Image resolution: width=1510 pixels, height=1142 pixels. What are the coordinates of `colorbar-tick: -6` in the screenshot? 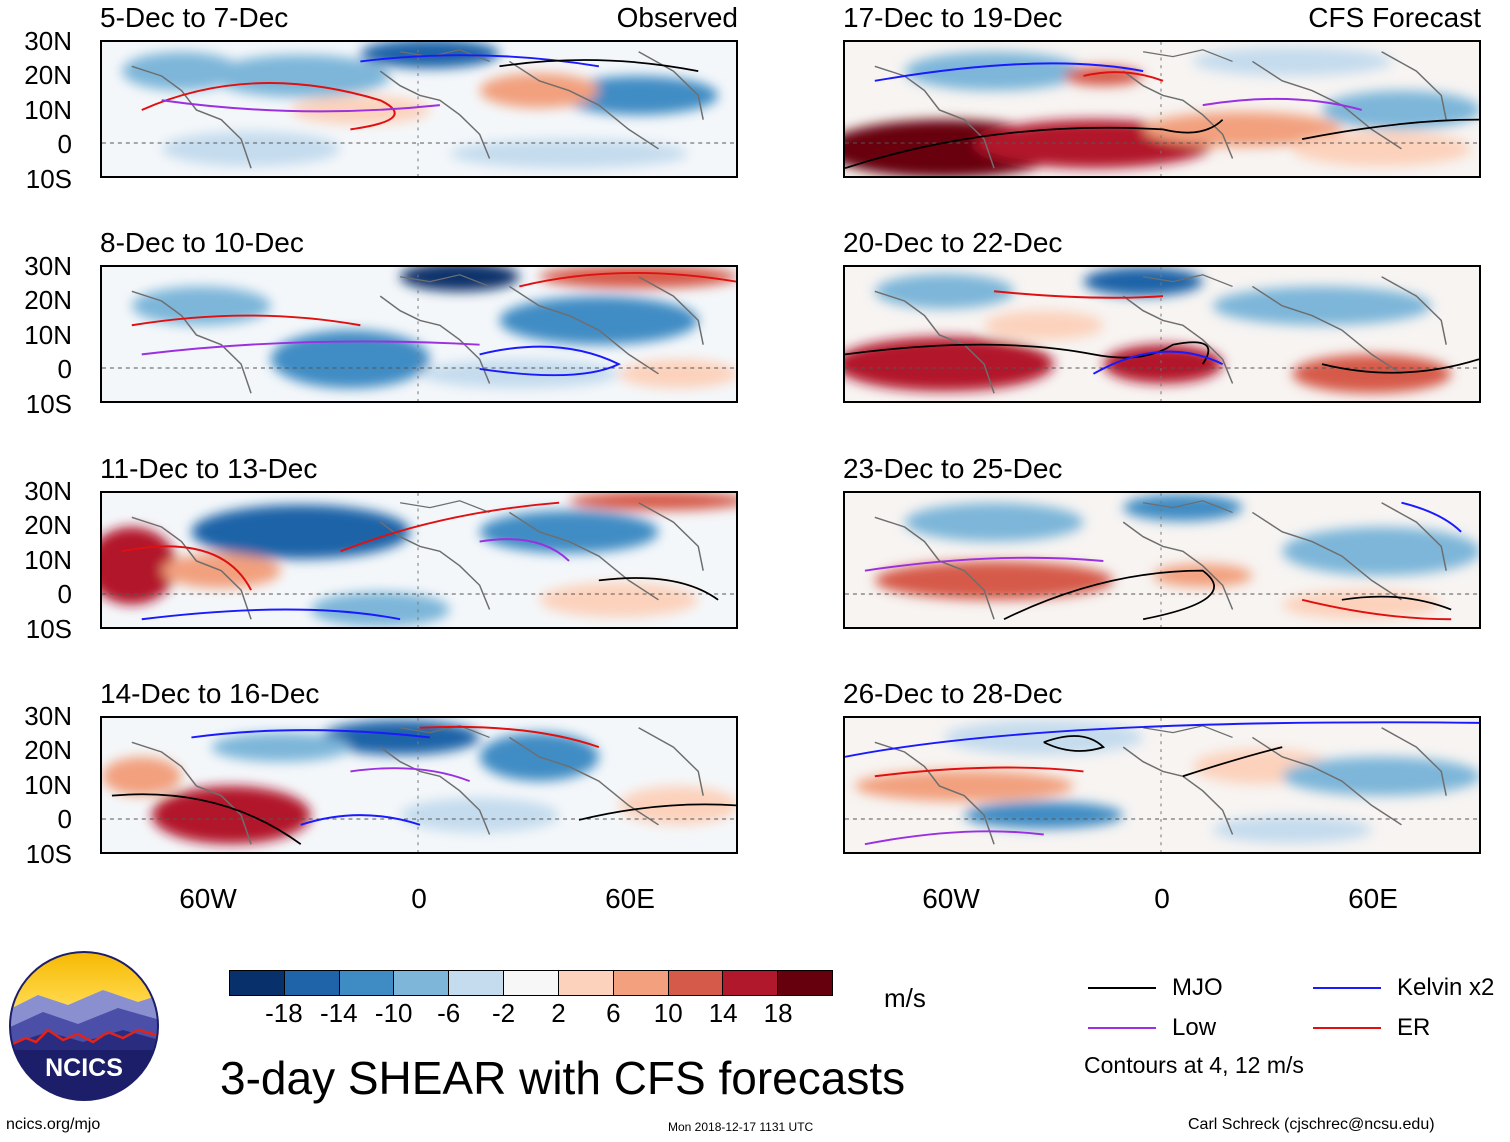 It's located at (449, 1013).